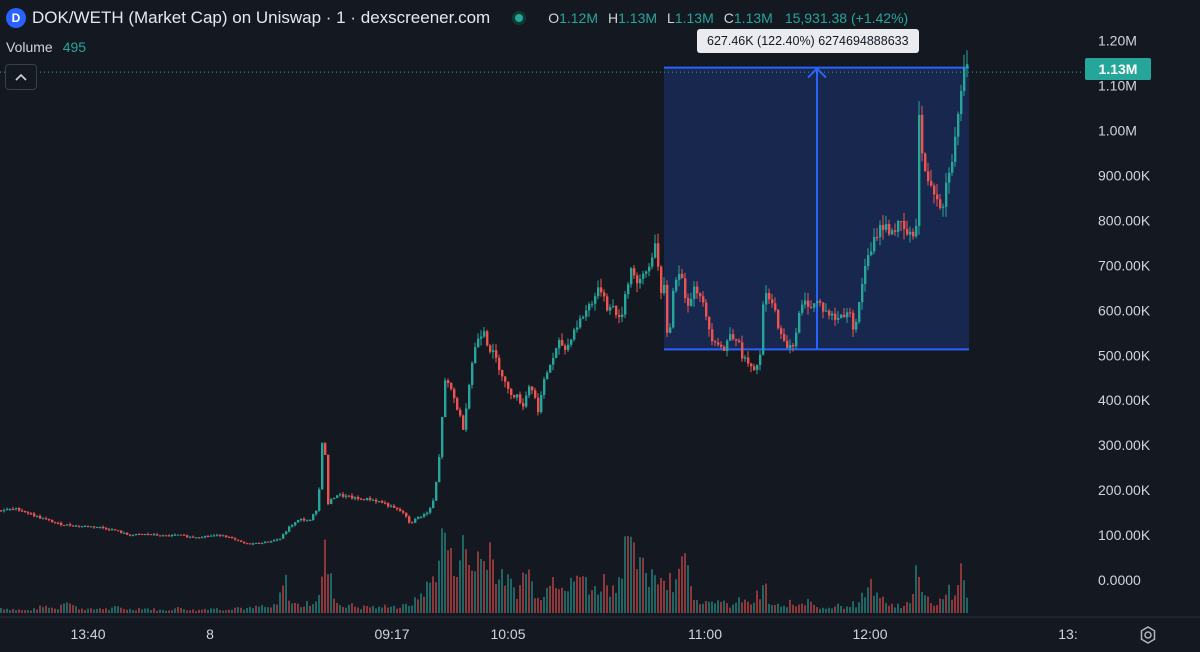 This screenshot has height=652, width=1200. I want to click on chart-settings-button, so click(1148, 635).